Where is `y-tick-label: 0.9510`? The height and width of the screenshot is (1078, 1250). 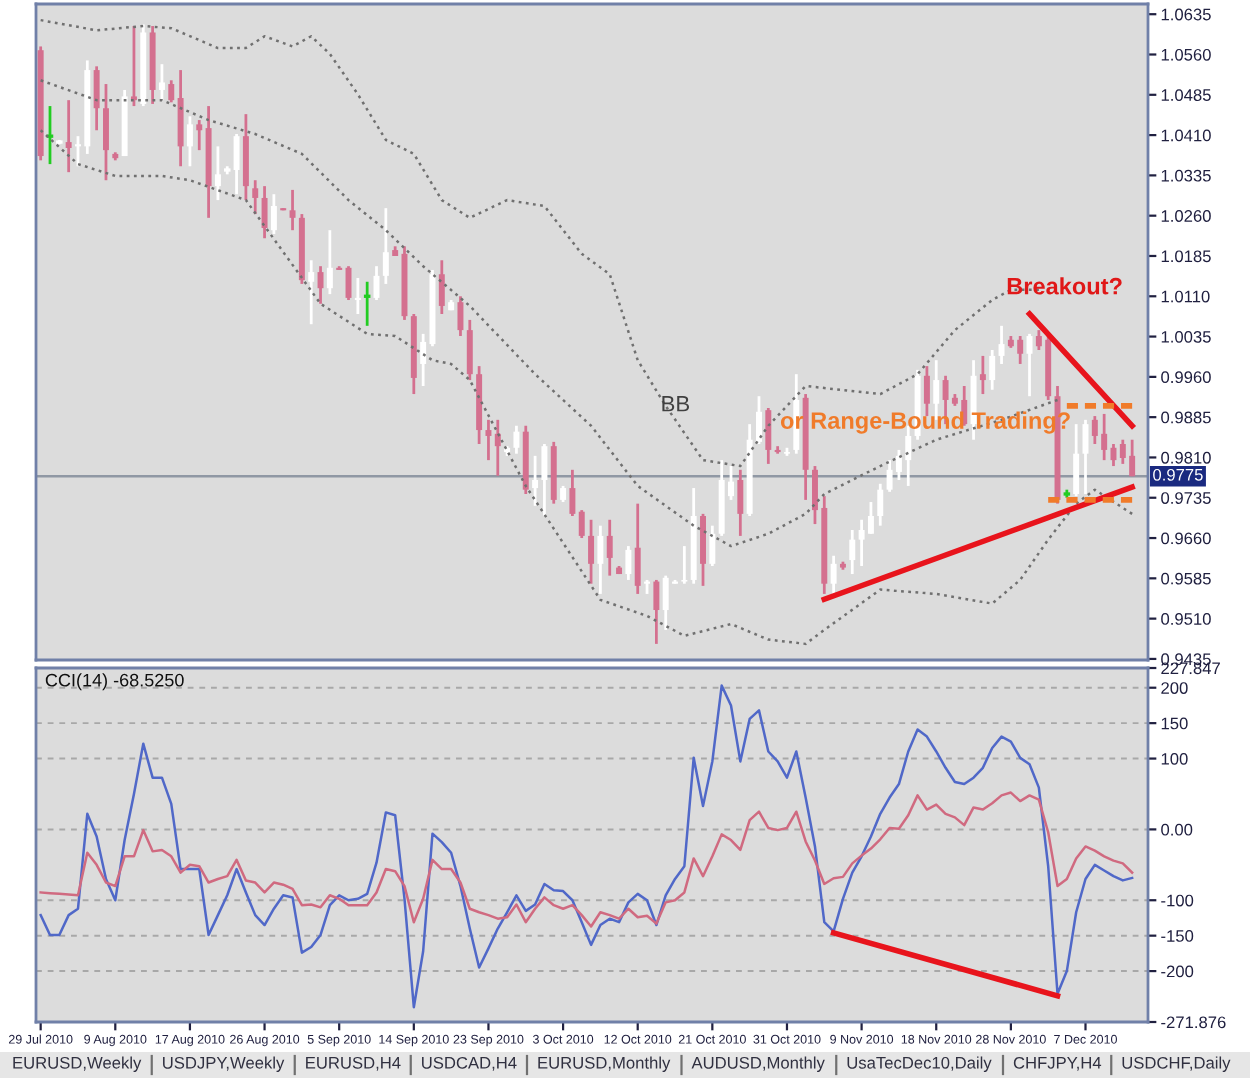 y-tick-label: 0.9510 is located at coordinates (1186, 619).